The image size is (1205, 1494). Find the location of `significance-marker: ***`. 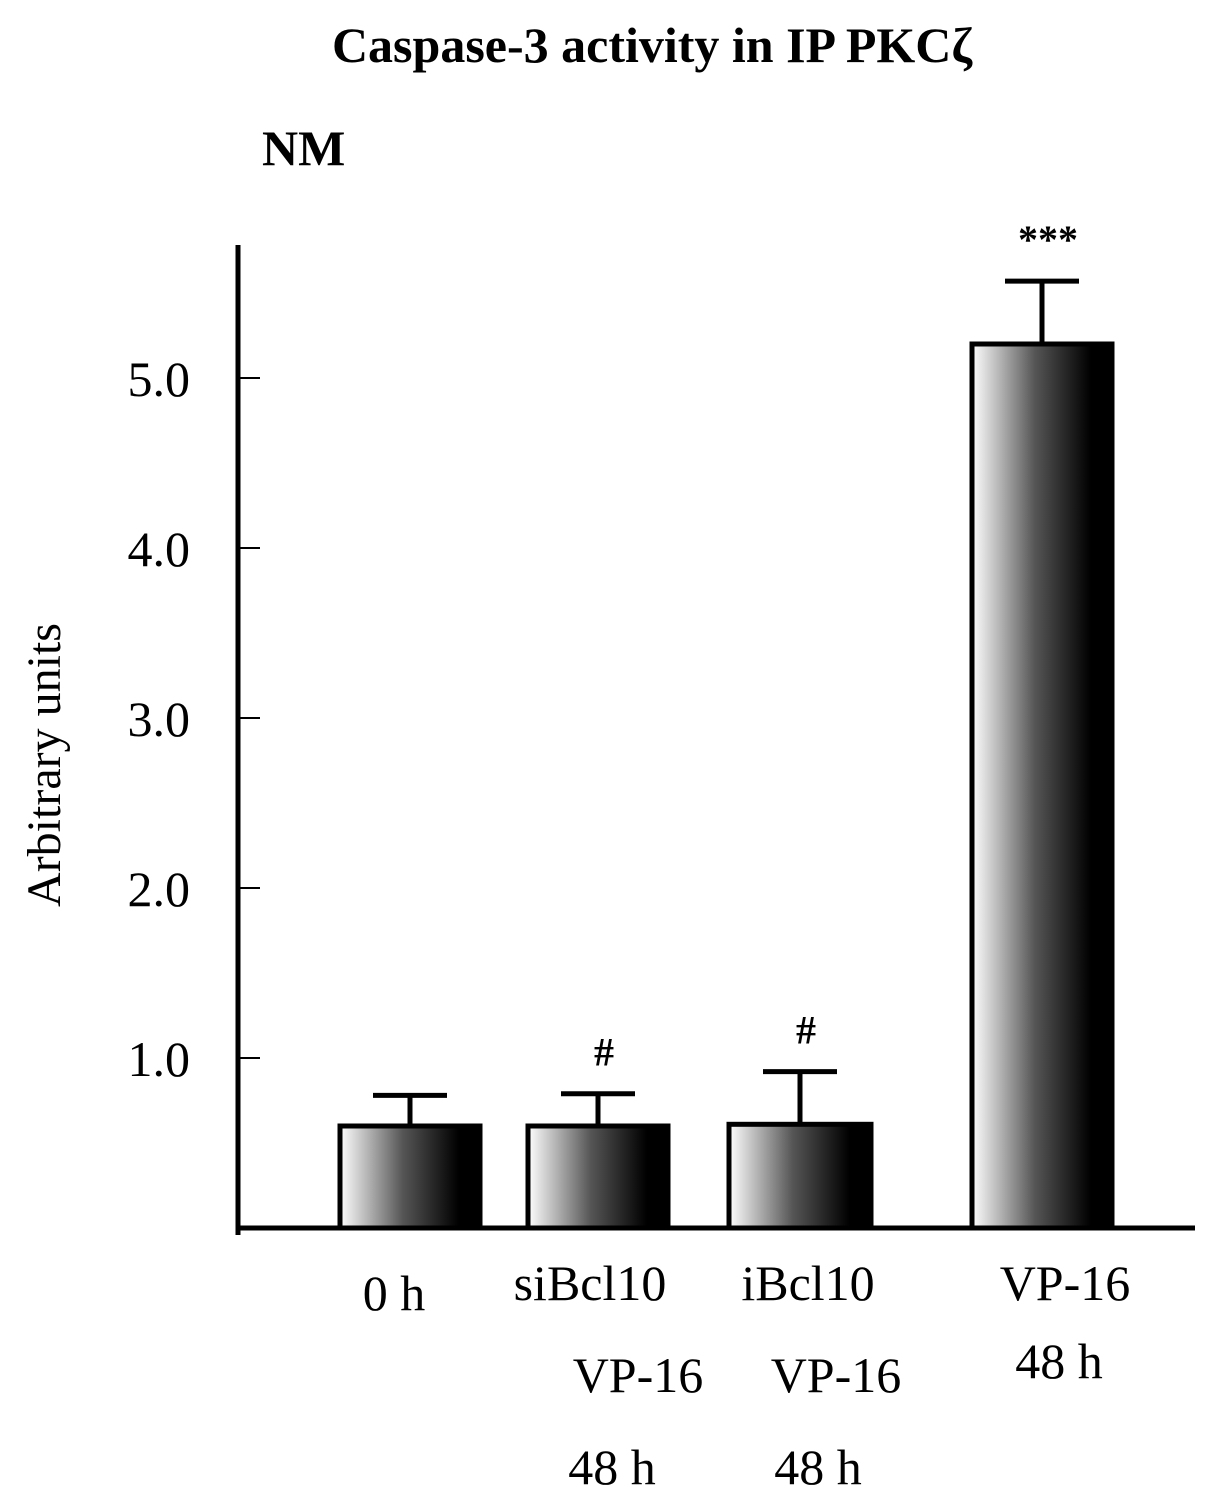

significance-marker: *** is located at coordinates (1048, 239).